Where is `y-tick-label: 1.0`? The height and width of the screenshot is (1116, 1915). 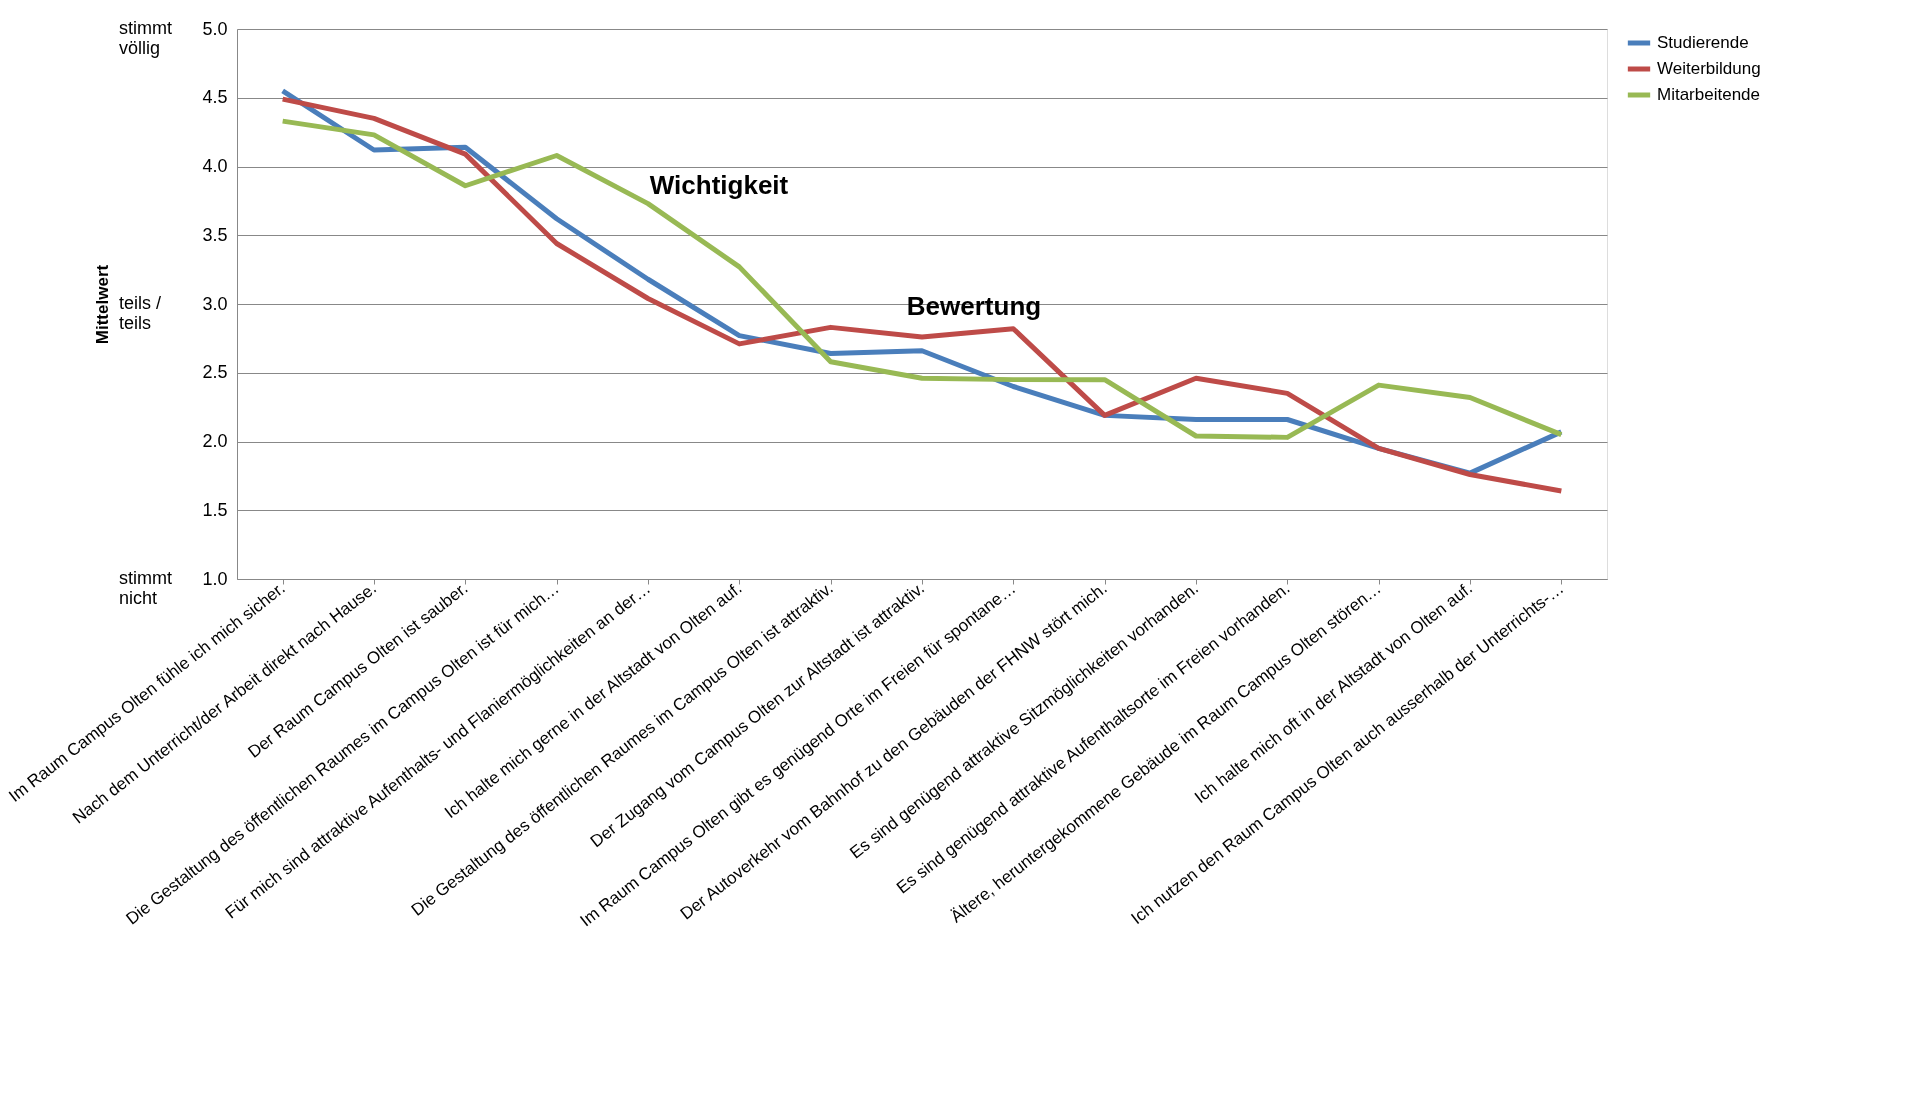 y-tick-label: 1.0 is located at coordinates (215, 578).